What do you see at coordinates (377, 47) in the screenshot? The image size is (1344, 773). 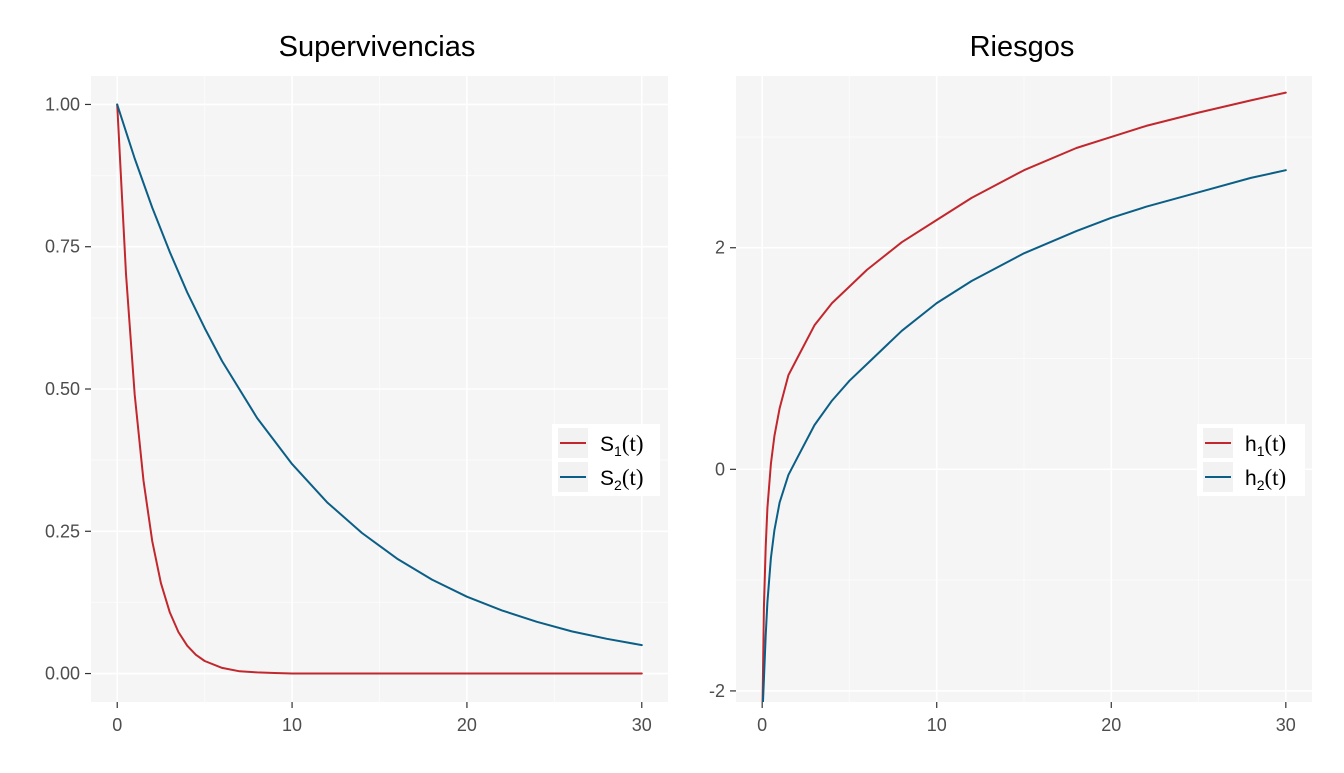 I see `chart-title: Supervivencias` at bounding box center [377, 47].